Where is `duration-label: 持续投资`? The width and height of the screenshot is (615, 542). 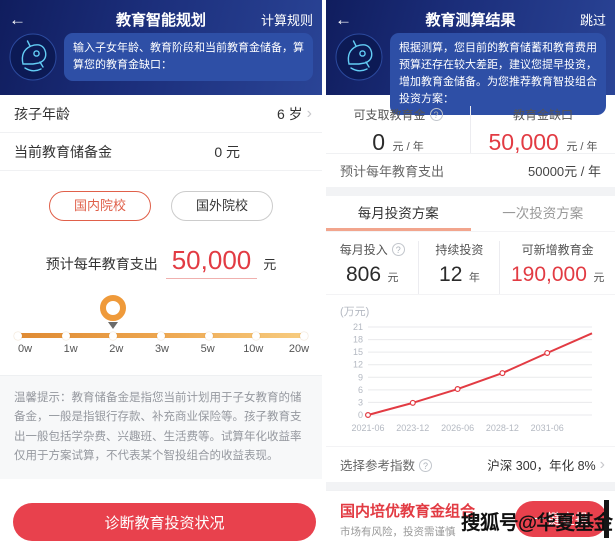
duration-label: 持续投资 is located at coordinates (459, 250).